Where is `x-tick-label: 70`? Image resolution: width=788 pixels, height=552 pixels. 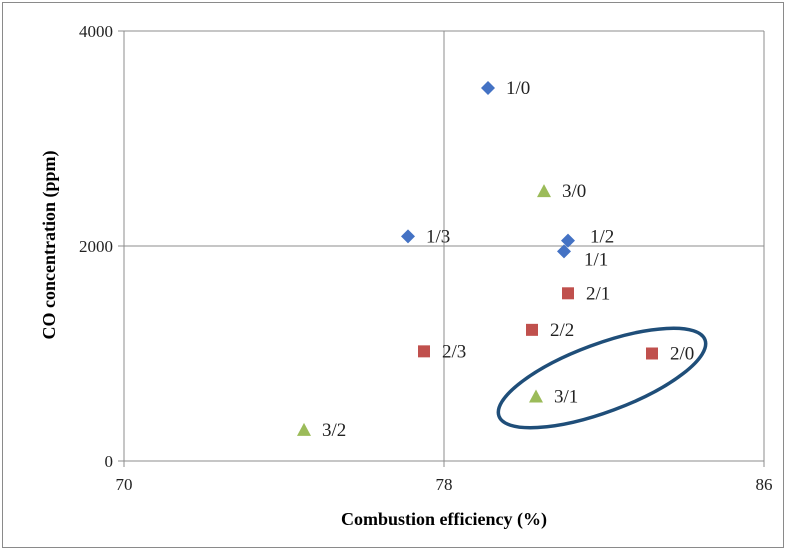
x-tick-label: 70 is located at coordinates (124, 484).